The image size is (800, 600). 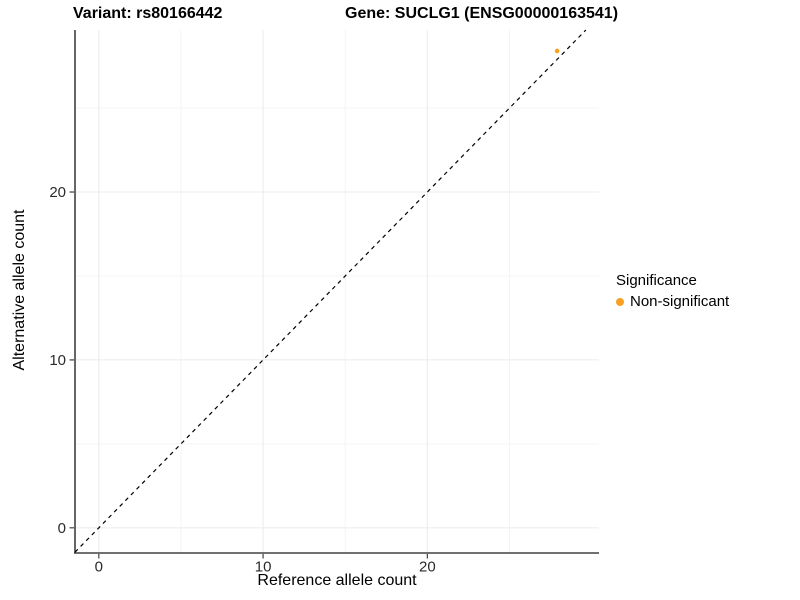 I want to click on plot-title-variant: Variant: rs80166442, so click(x=148, y=13).